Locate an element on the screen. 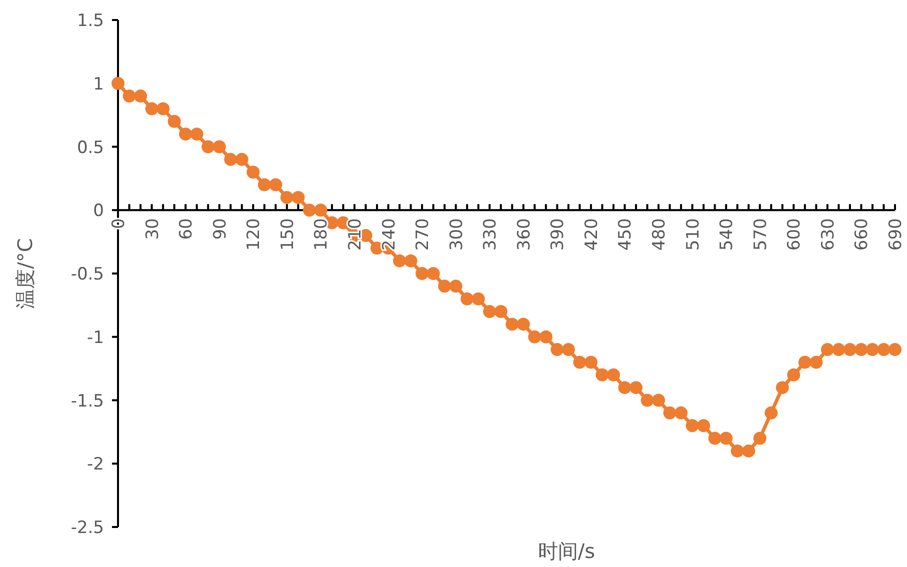 The height and width of the screenshot is (567, 907). x-tick-label: 450 is located at coordinates (626, 234).